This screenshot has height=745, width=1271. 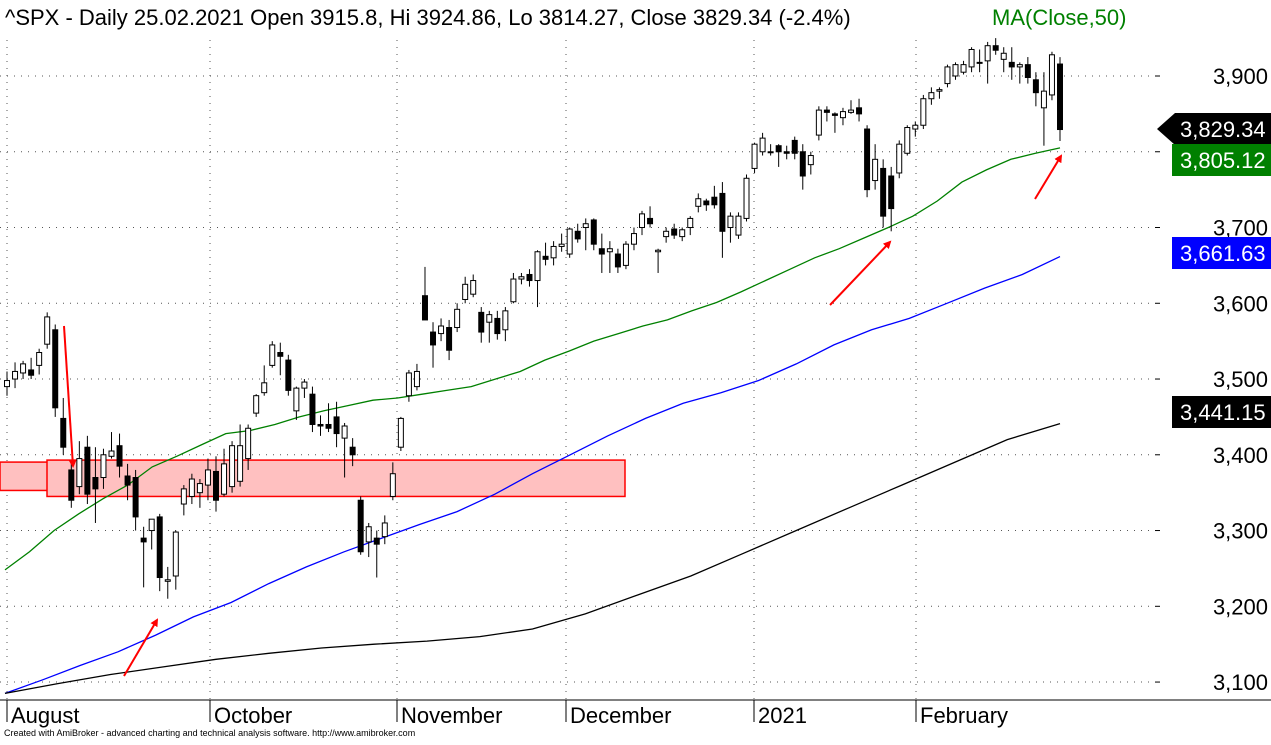 I want to click on y-axis: 3,100 3,200 3,300 3,400 3,500 3,600 3,700 3,900, so click(x=1211, y=379).